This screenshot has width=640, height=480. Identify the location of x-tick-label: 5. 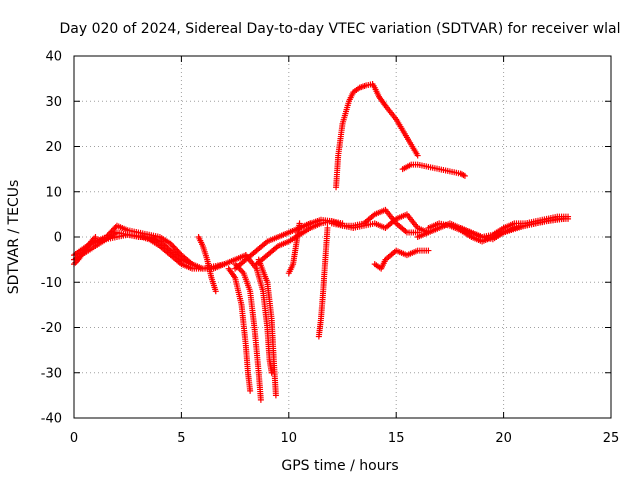
(181, 438).